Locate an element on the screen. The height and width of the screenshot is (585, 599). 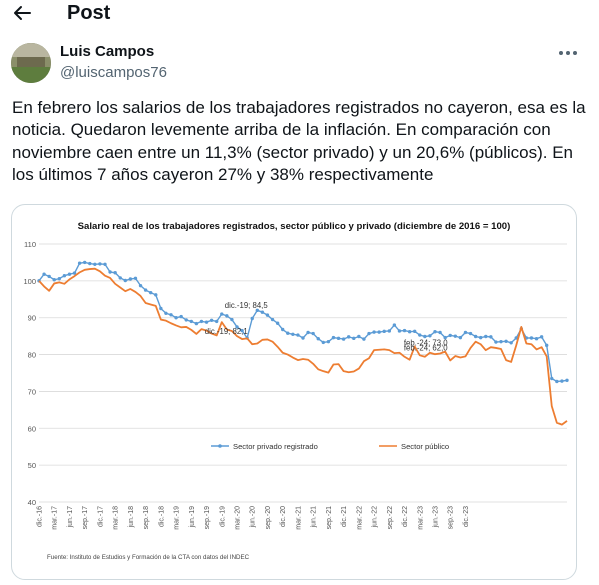
x-tick-label: dic.-17 is located at coordinates (100, 516).